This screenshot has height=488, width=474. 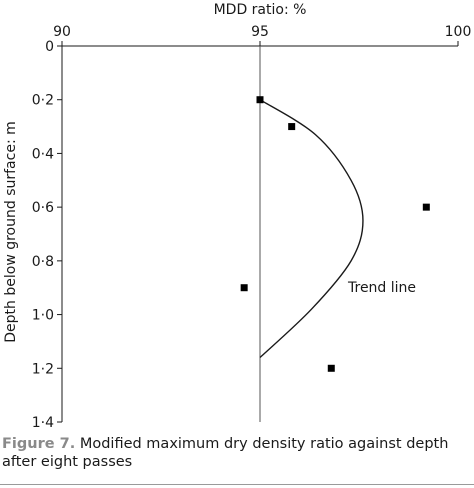 What do you see at coordinates (381, 288) in the screenshot?
I see `trend-line-label: Trend line` at bounding box center [381, 288].